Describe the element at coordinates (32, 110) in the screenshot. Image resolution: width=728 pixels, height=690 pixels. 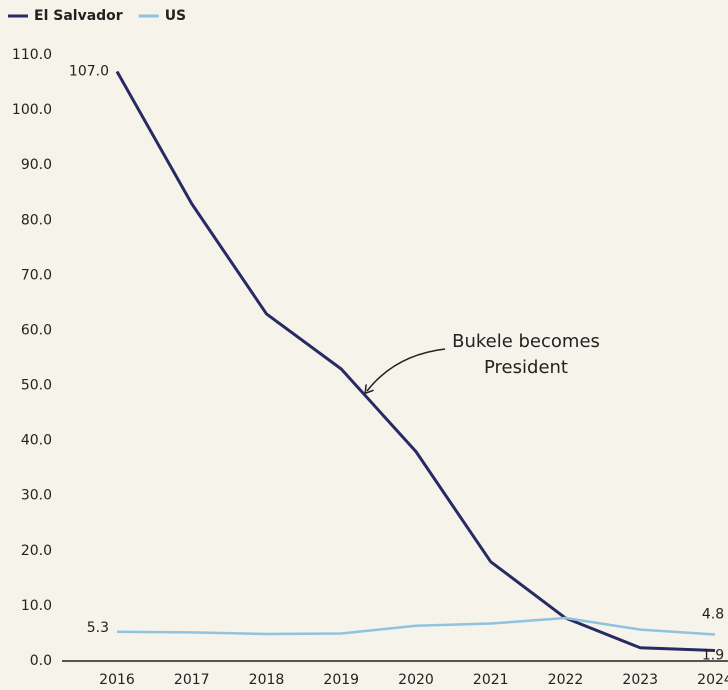
I see `y-tick-label: 100.0` at that location.